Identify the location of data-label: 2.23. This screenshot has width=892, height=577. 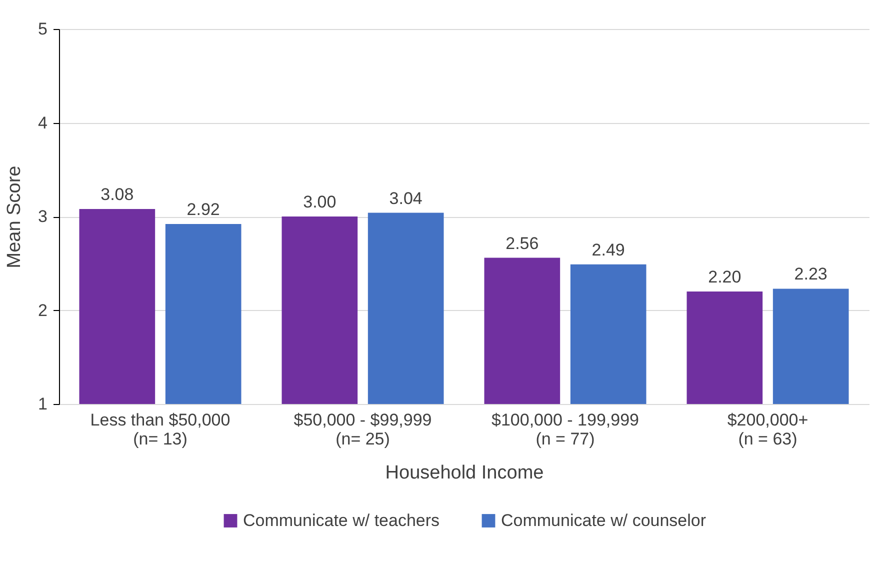
(811, 274).